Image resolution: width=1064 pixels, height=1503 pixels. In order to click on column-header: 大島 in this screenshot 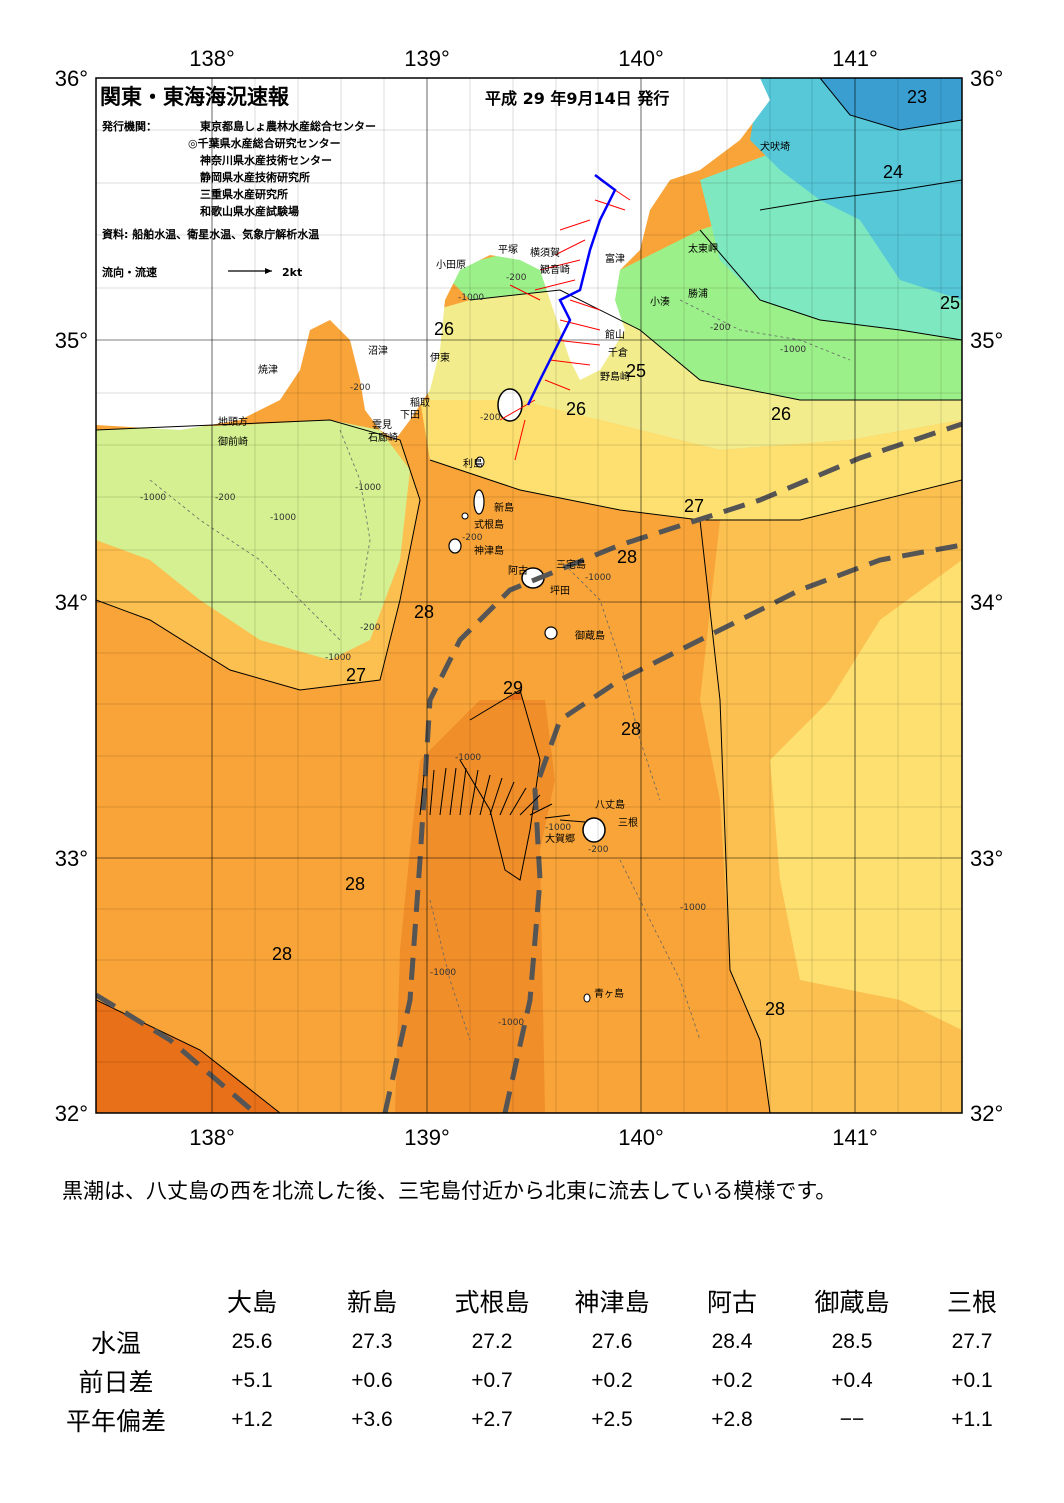, I will do `click(251, 1302)`.